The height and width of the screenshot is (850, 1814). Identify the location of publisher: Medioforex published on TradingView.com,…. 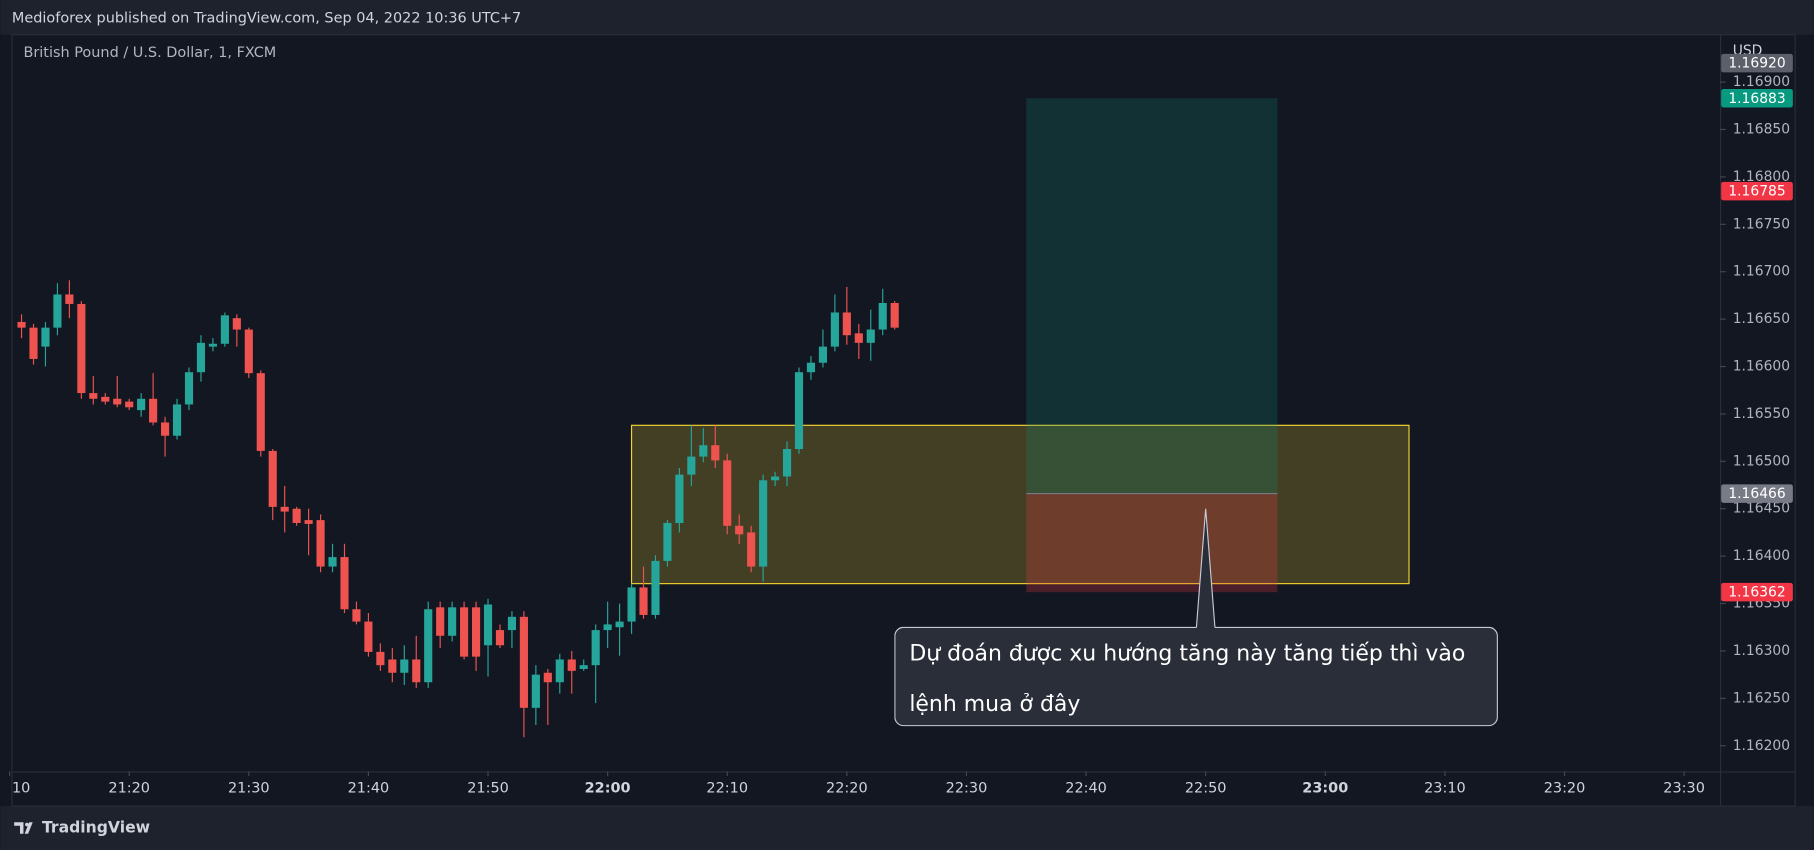
(266, 19).